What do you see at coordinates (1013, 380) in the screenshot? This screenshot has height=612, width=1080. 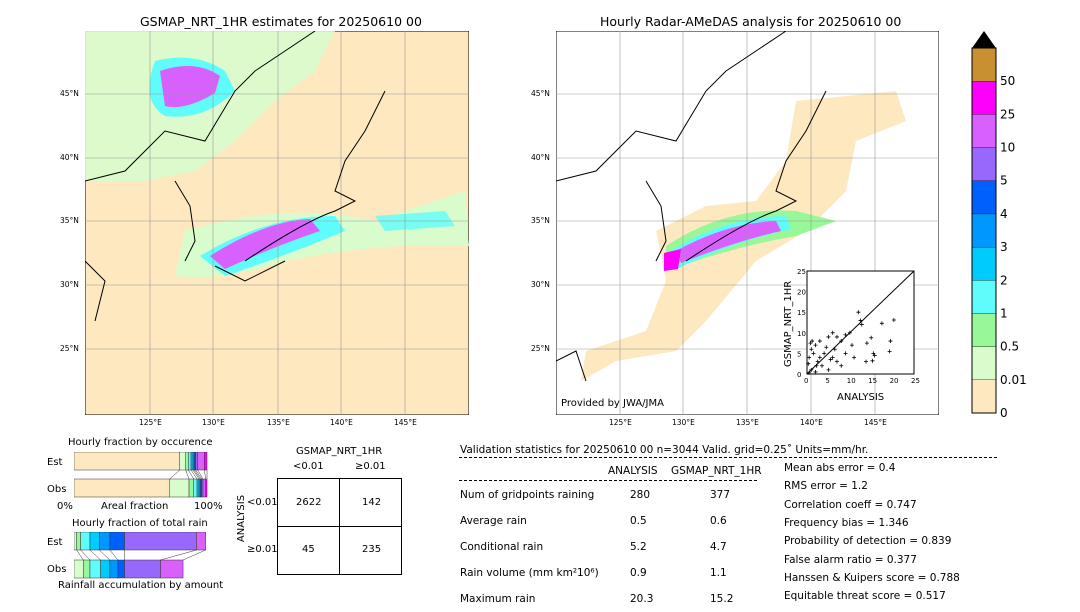 I see `colorbar-label: 0.01` at bounding box center [1013, 380].